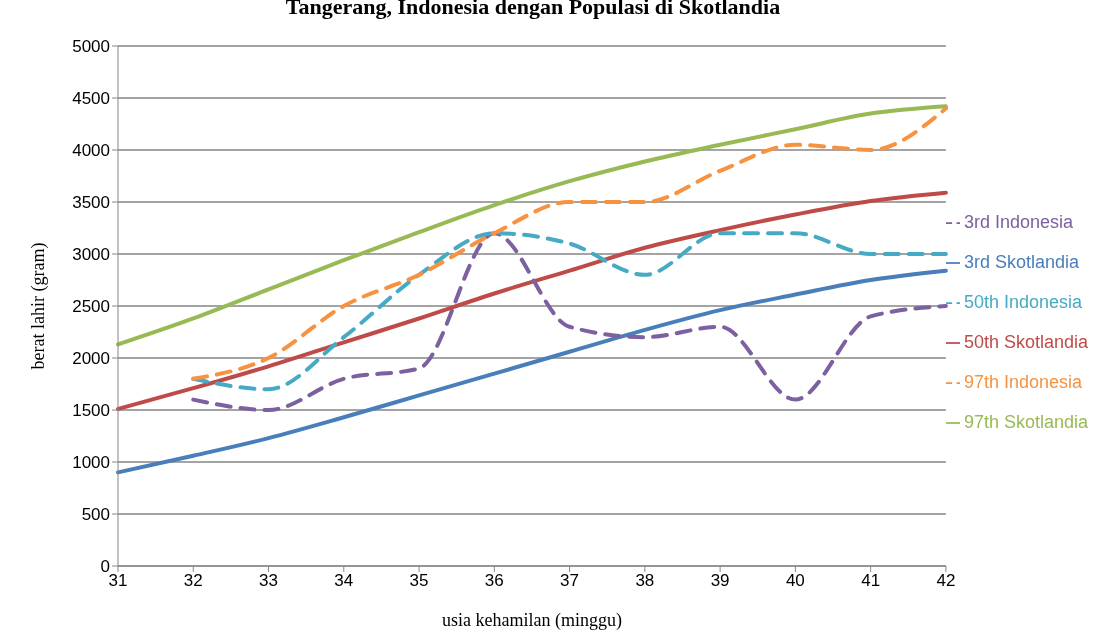  I want to click on y-tick-label: 3500, so click(91, 203).